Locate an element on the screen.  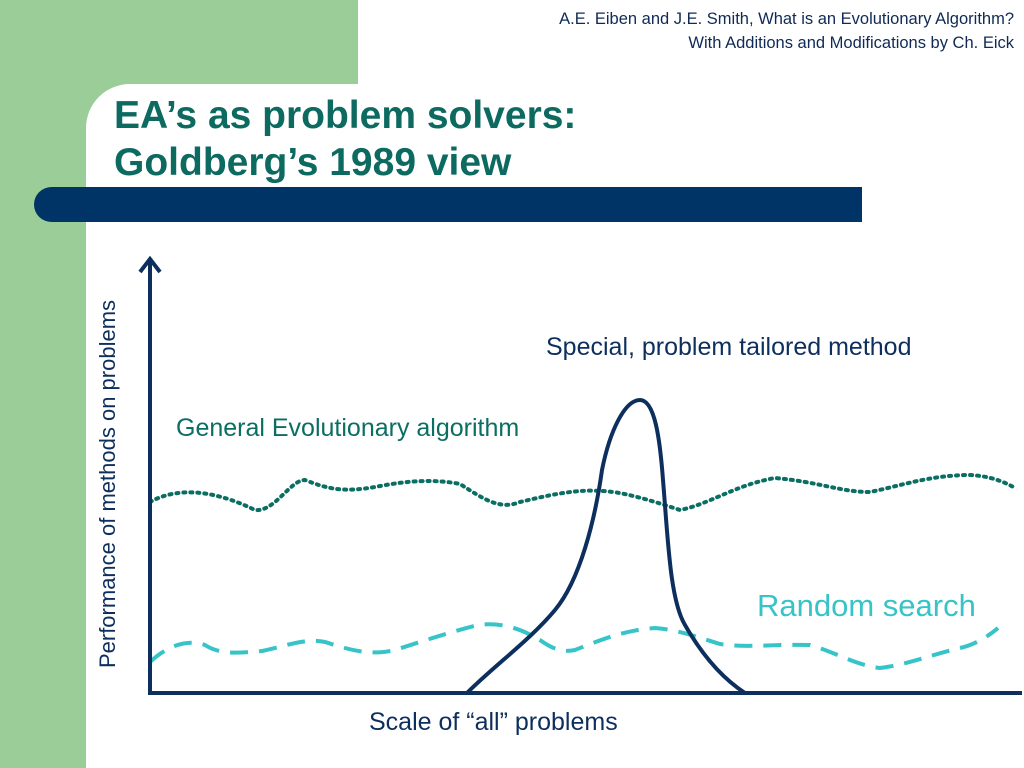
ea-curve is located at coordinates (582, 492).